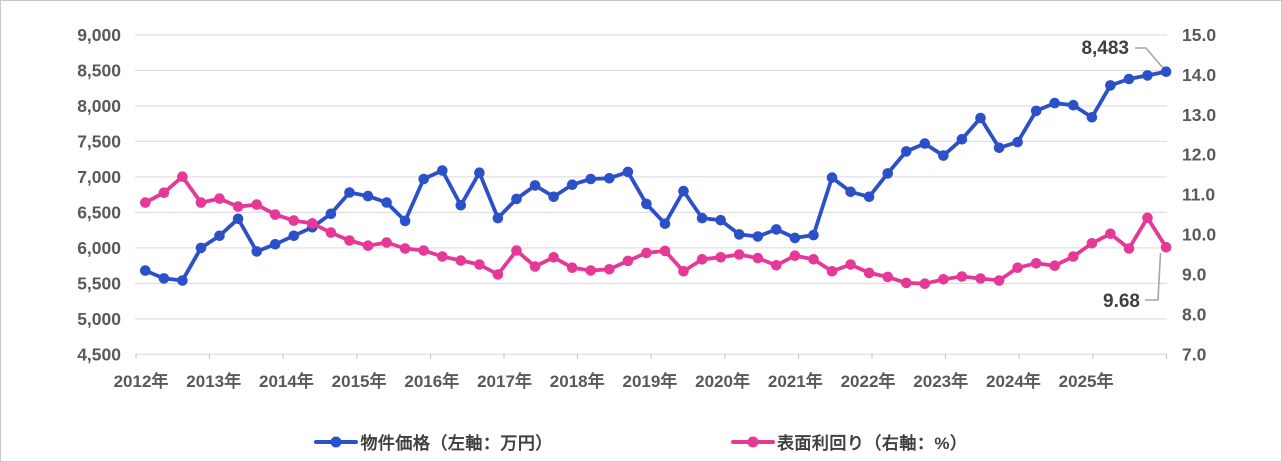 The height and width of the screenshot is (462, 1282). Describe the element at coordinates (752, 441) in the screenshot. I see `yield-series-marker` at that location.